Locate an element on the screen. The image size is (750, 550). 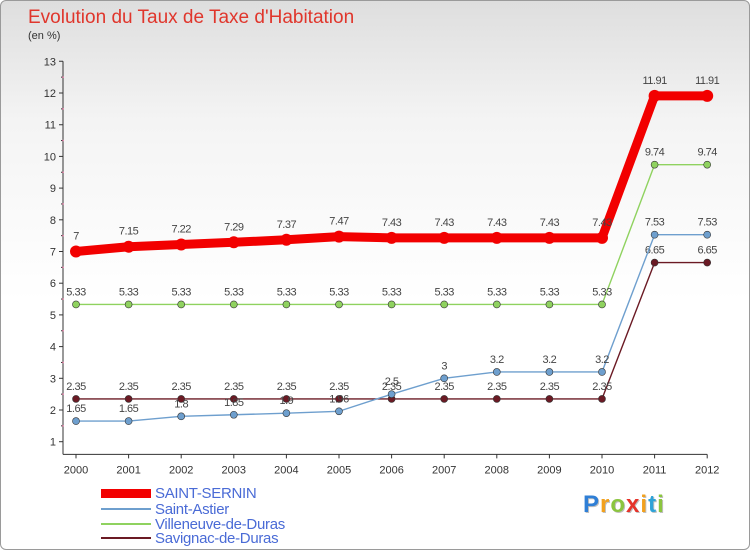
data-point-villeneuve-de-duras-2010 is located at coordinates (602, 304).